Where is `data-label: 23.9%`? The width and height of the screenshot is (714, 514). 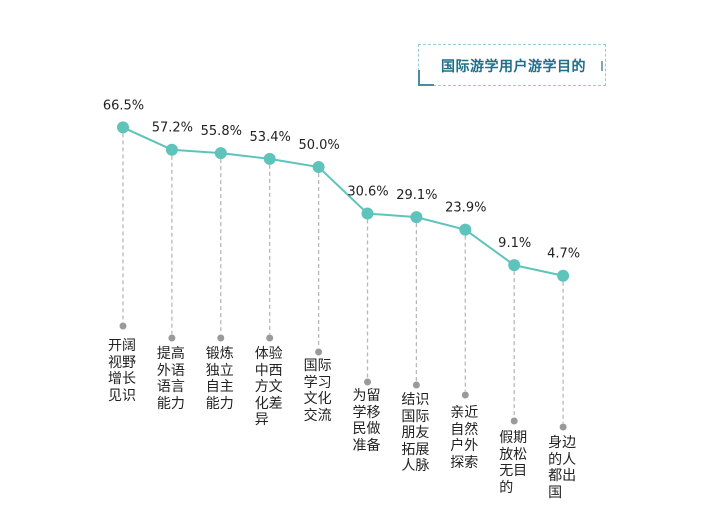 data-label: 23.9% is located at coordinates (465, 208).